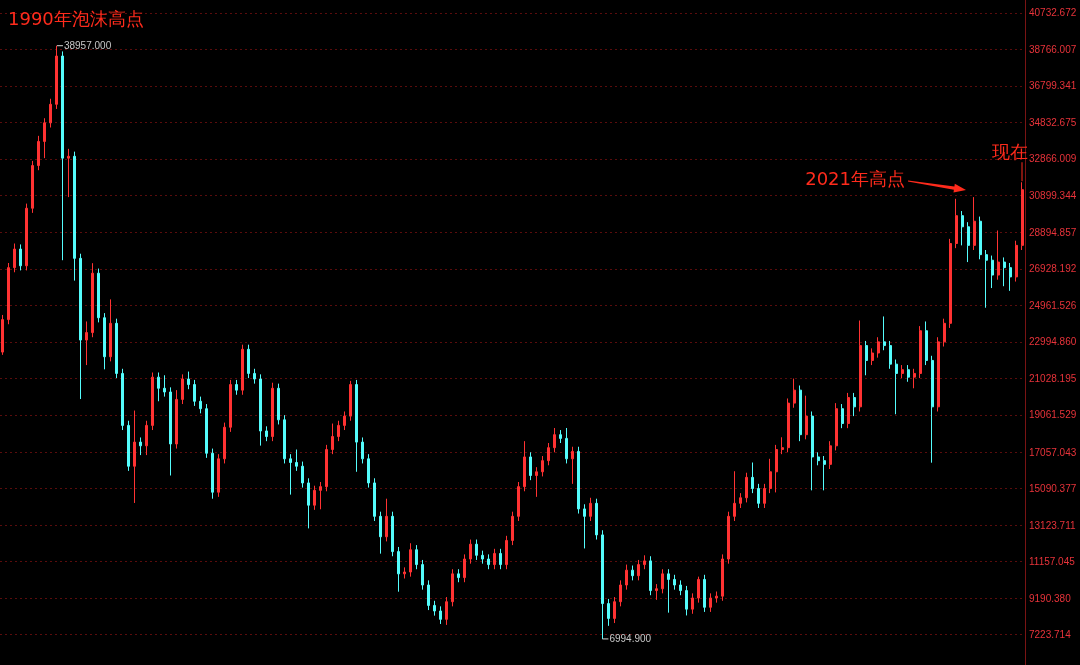 The height and width of the screenshot is (665, 1080). I want to click on y-tick-label: 24961.526, so click(1053, 305).